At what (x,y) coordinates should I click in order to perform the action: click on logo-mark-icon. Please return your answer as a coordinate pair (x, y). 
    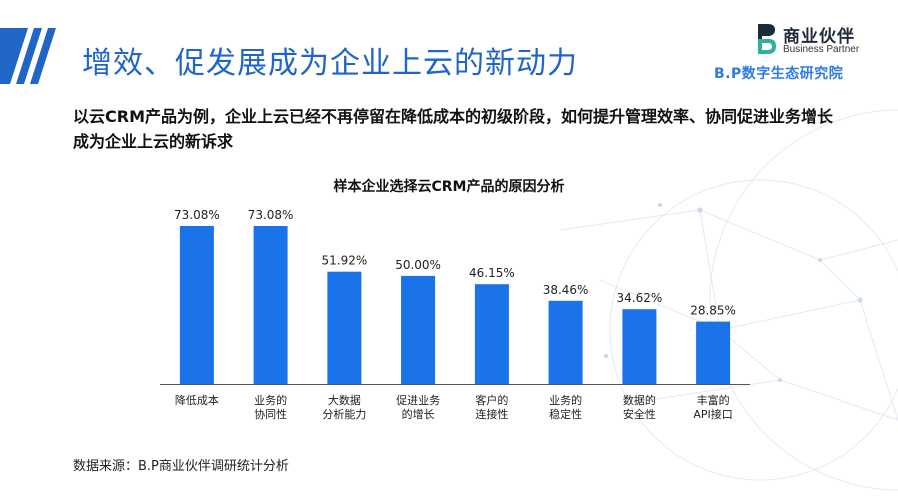
    Looking at the image, I should click on (767, 39).